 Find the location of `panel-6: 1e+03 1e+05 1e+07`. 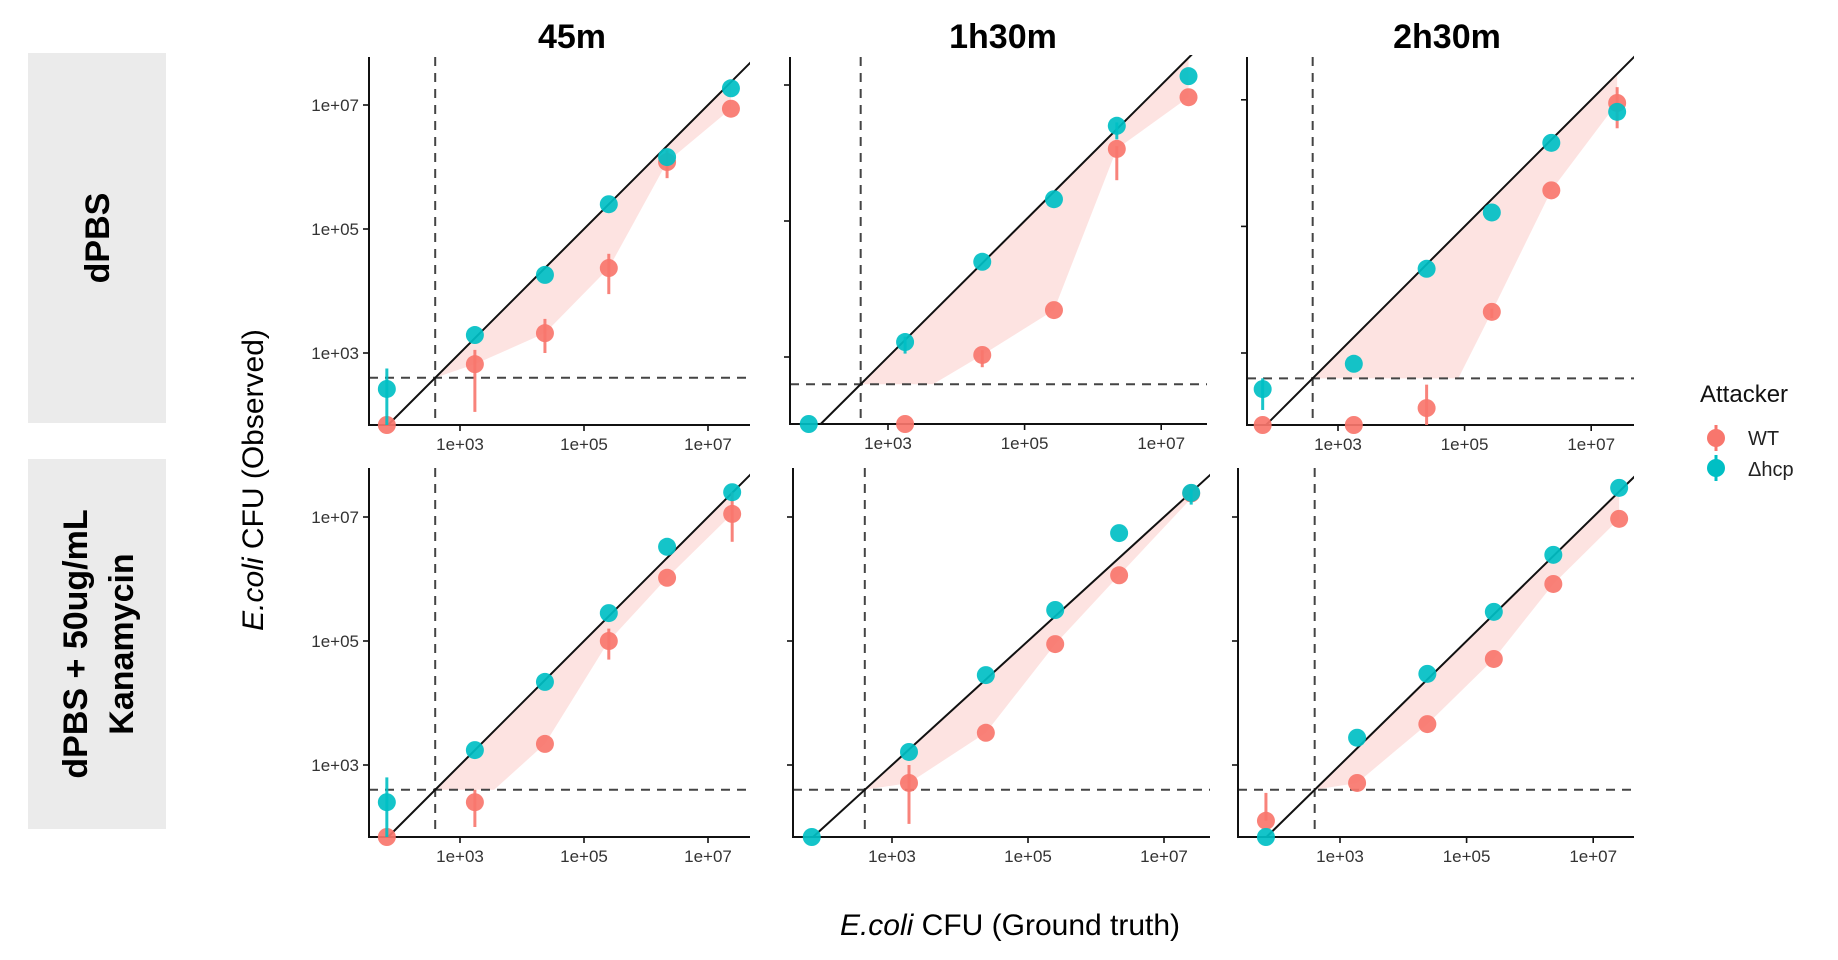

panel-6: 1e+03 1e+05 1e+07 is located at coordinates (1433, 667).